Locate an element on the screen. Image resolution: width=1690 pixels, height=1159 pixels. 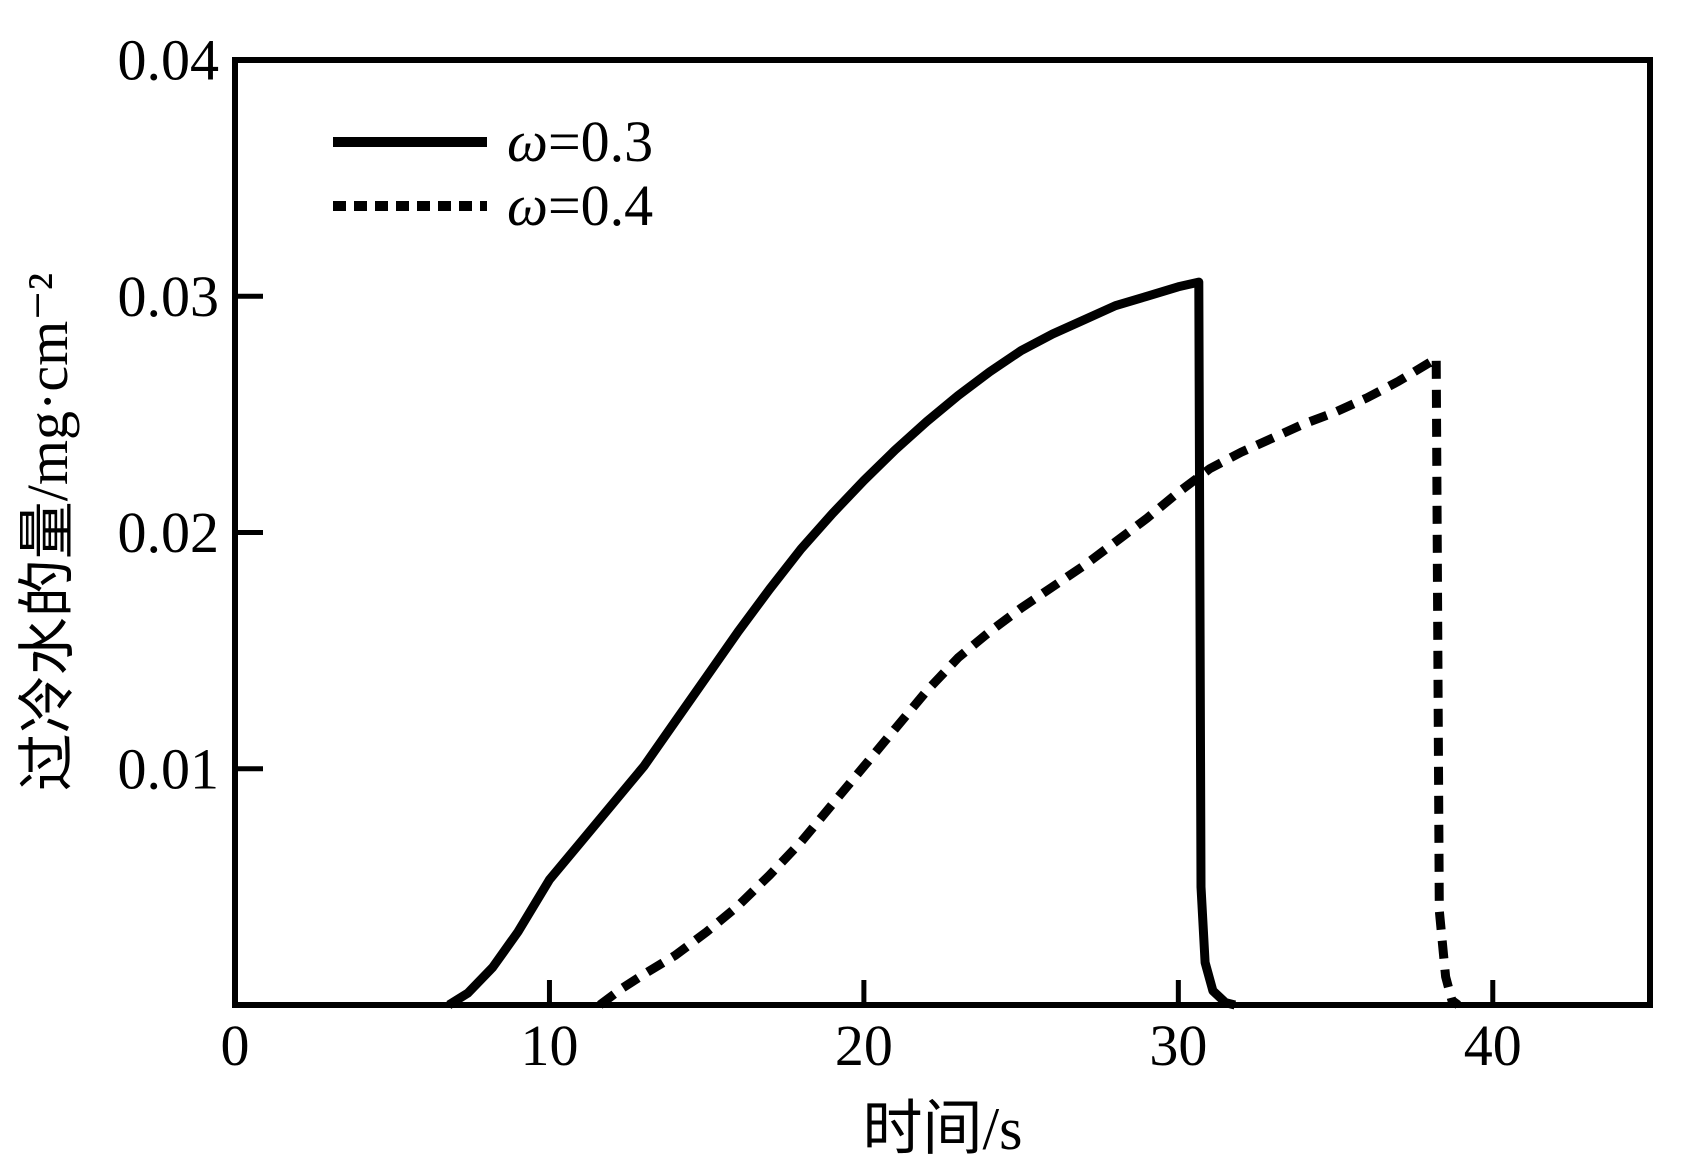
legend-item: ω=0.4 is located at coordinates (493, 206).